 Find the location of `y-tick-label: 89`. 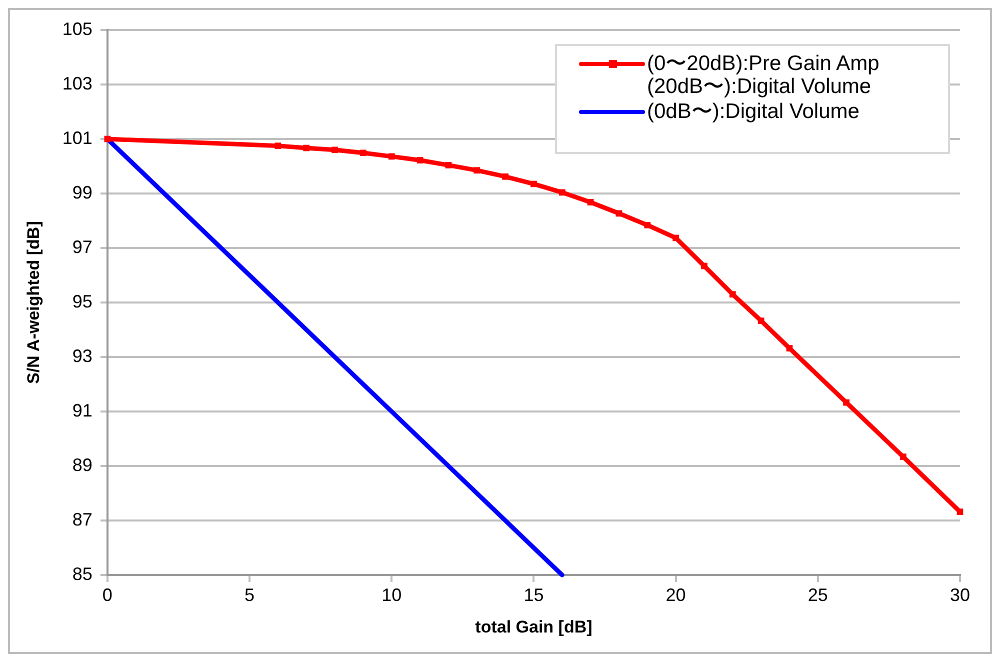

y-tick-label: 89 is located at coordinates (82, 464).